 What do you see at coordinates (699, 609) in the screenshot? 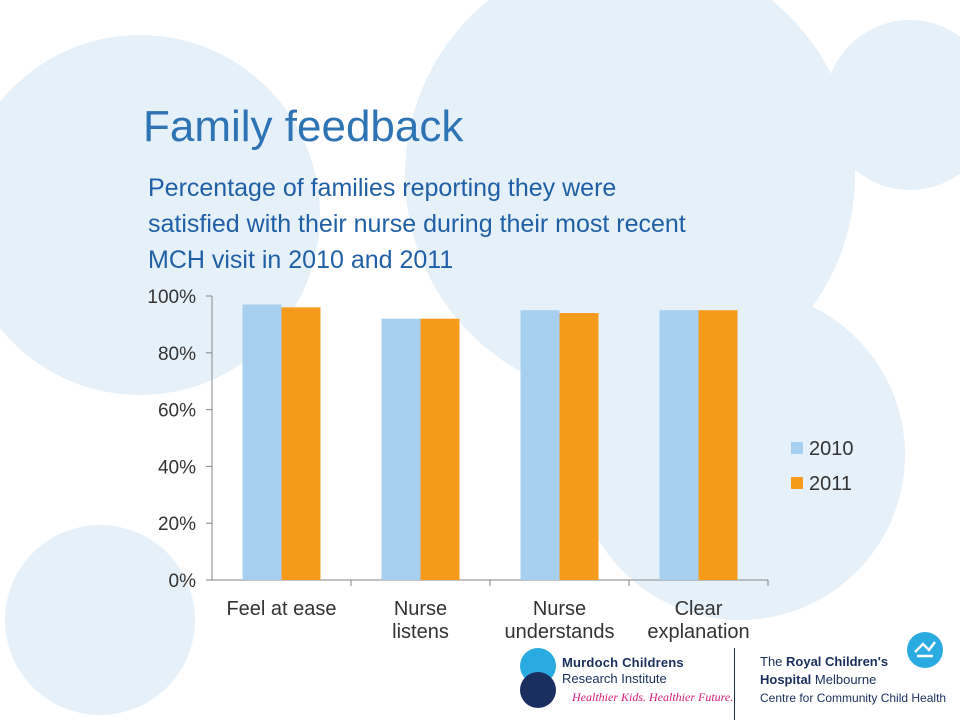
I see `x-tick-label: Clear` at bounding box center [699, 609].